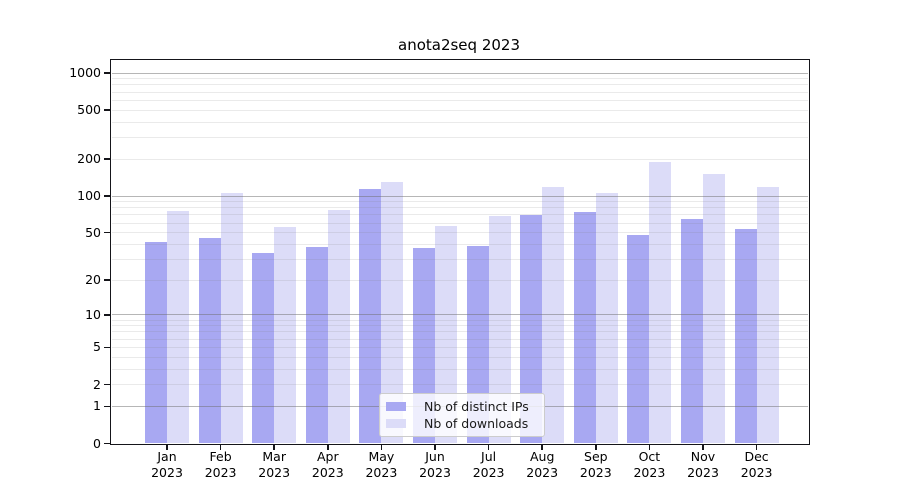 The height and width of the screenshot is (500, 900). Describe the element at coordinates (97, 443) in the screenshot. I see `y-tick-label: 0` at that location.